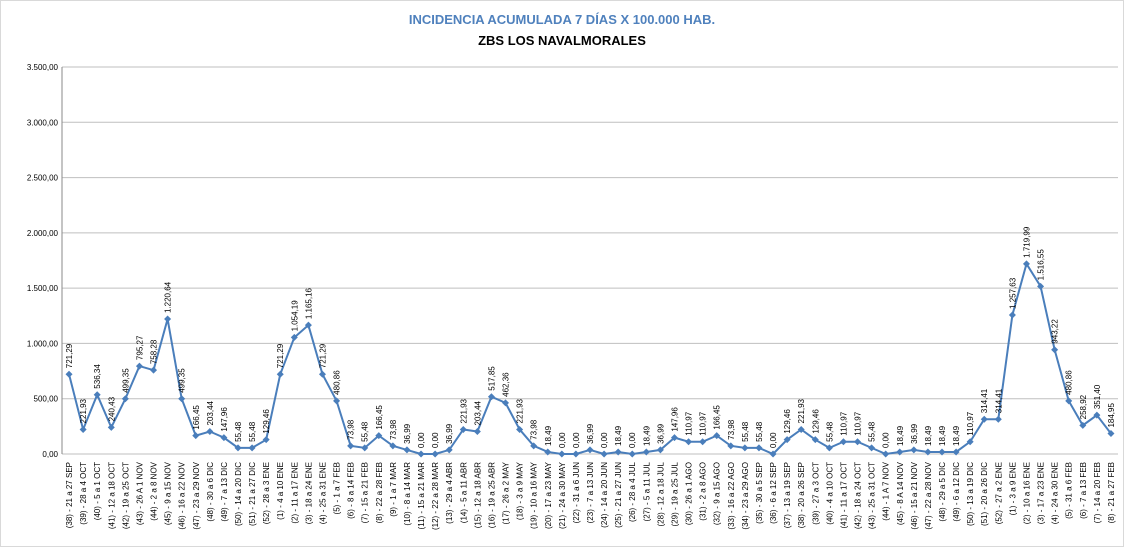 The height and width of the screenshot is (547, 1124). I want to click on x-tick-label: (40) - 4 a 10 OCT, so click(829, 493).